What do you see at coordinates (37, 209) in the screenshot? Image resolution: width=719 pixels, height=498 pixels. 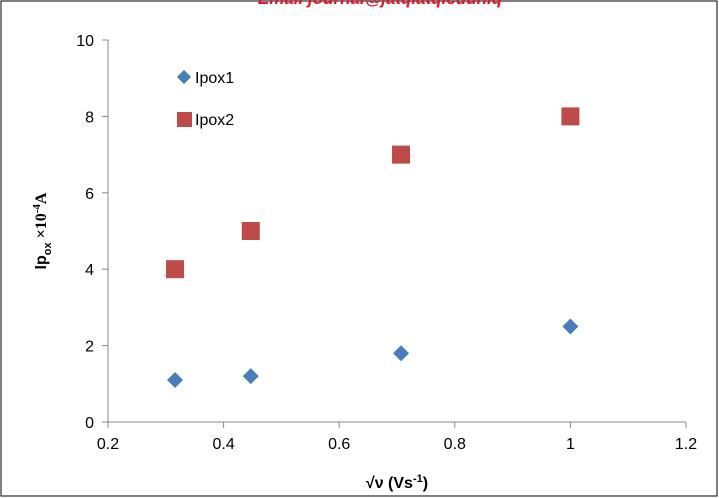 I see `y-axis-title-sup: -4` at bounding box center [37, 209].